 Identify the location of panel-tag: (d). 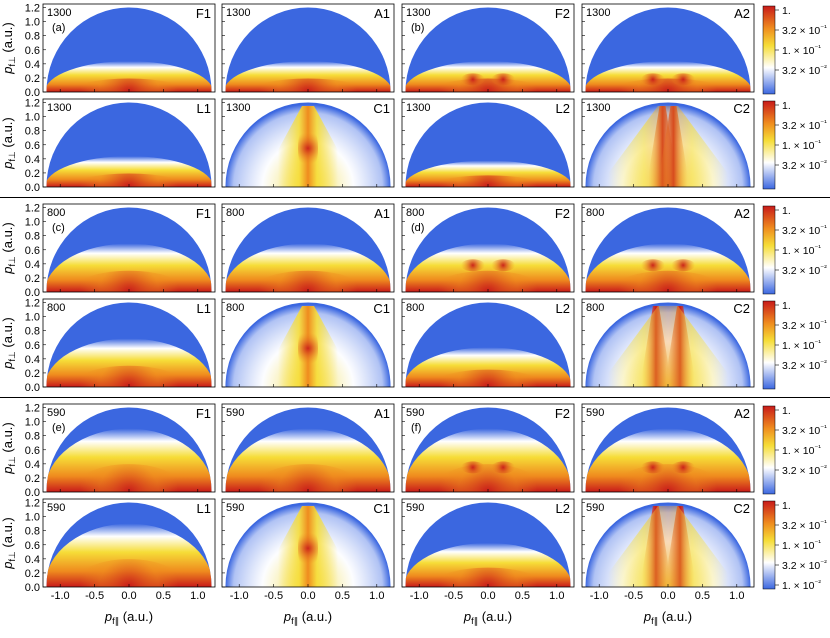
(417, 228).